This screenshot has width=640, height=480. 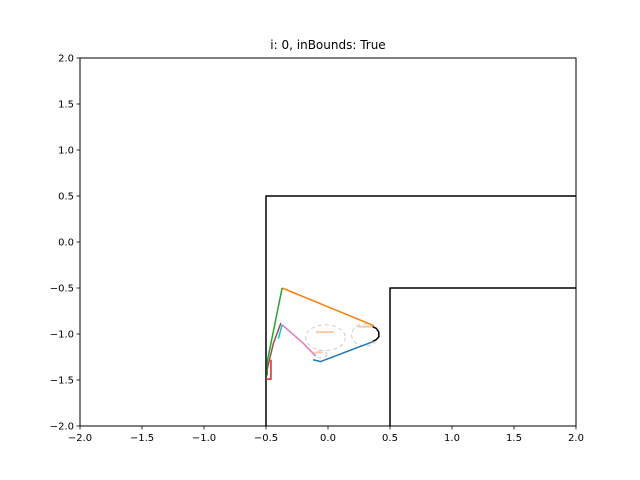 What do you see at coordinates (327, 45) in the screenshot?
I see `chart-title: i: 0, inBounds: True` at bounding box center [327, 45].